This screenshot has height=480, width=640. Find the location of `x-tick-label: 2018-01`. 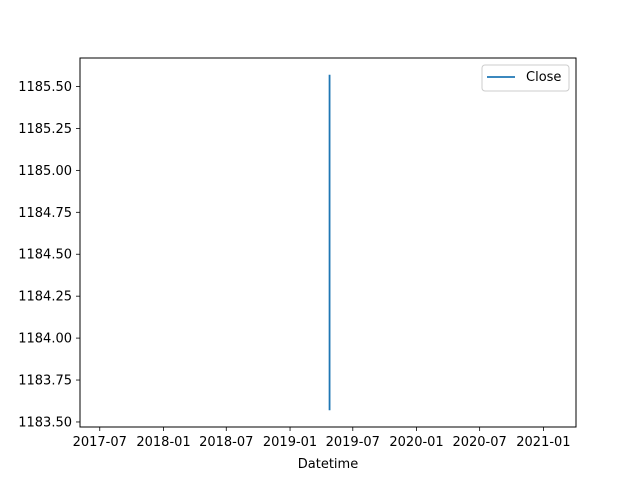

x-tick-label: 2018-01 is located at coordinates (163, 442).